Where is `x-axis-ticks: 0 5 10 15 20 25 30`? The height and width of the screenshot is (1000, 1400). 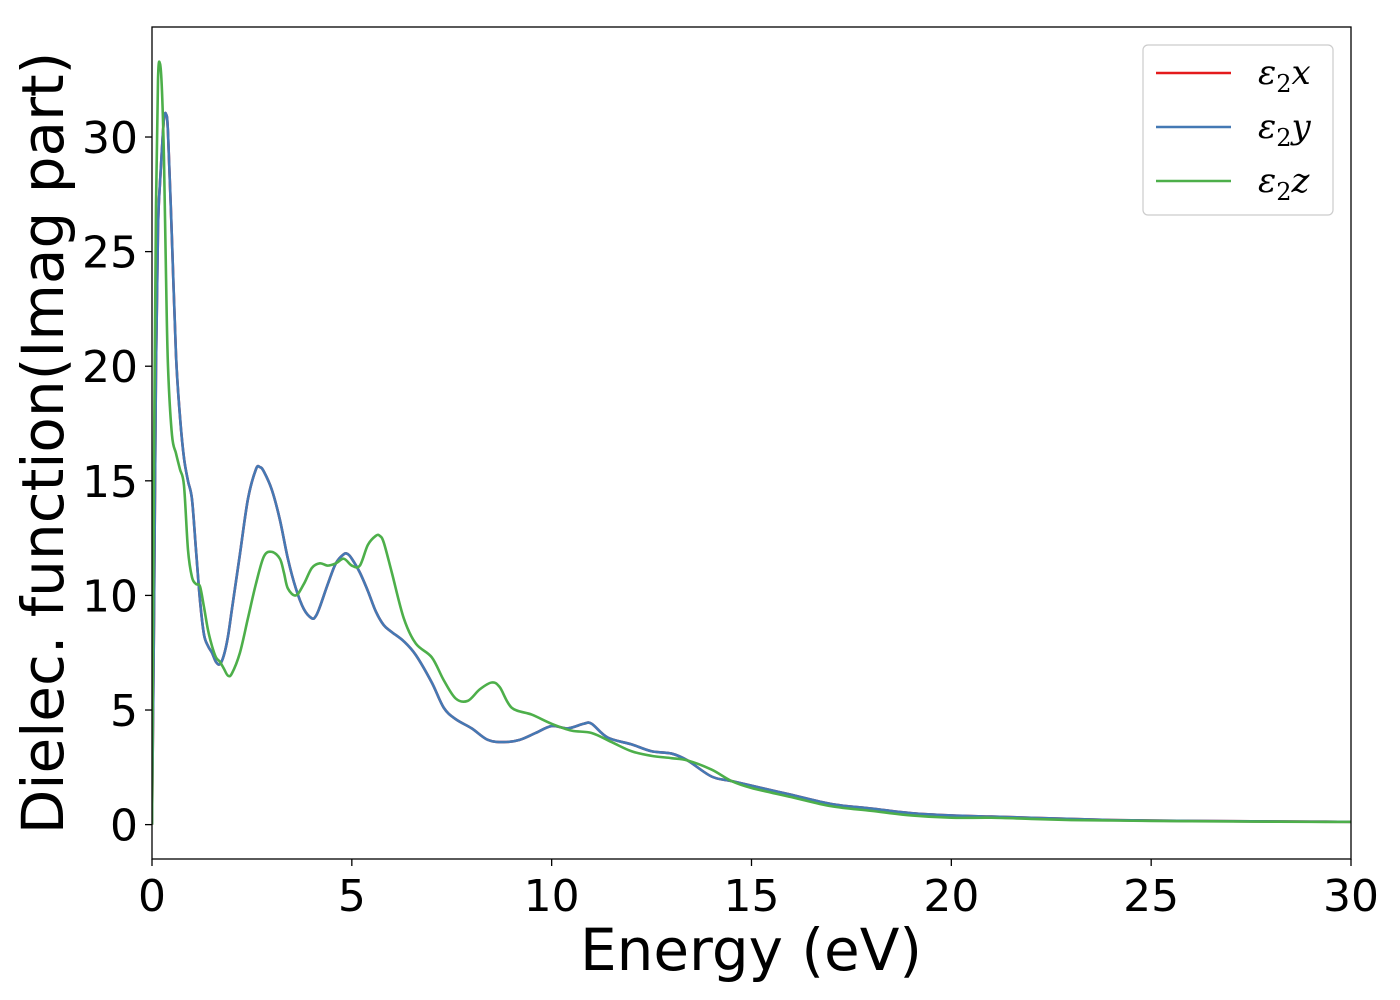 x-axis-ticks: 0 5 10 15 20 25 30 is located at coordinates (758, 890).